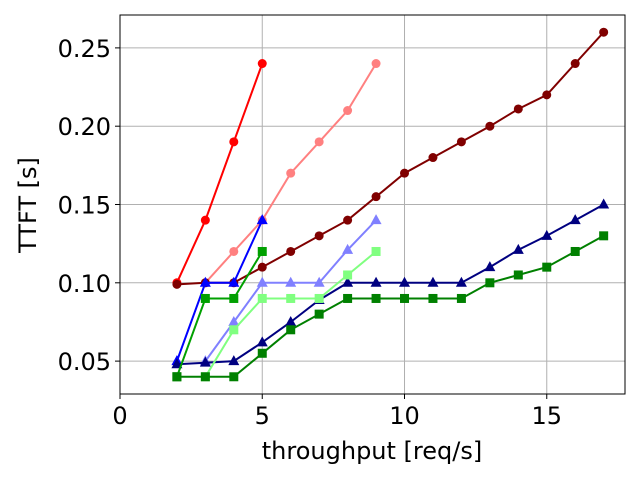  What do you see at coordinates (119, 416) in the screenshot?
I see `x-tick-label: 0` at bounding box center [119, 416].